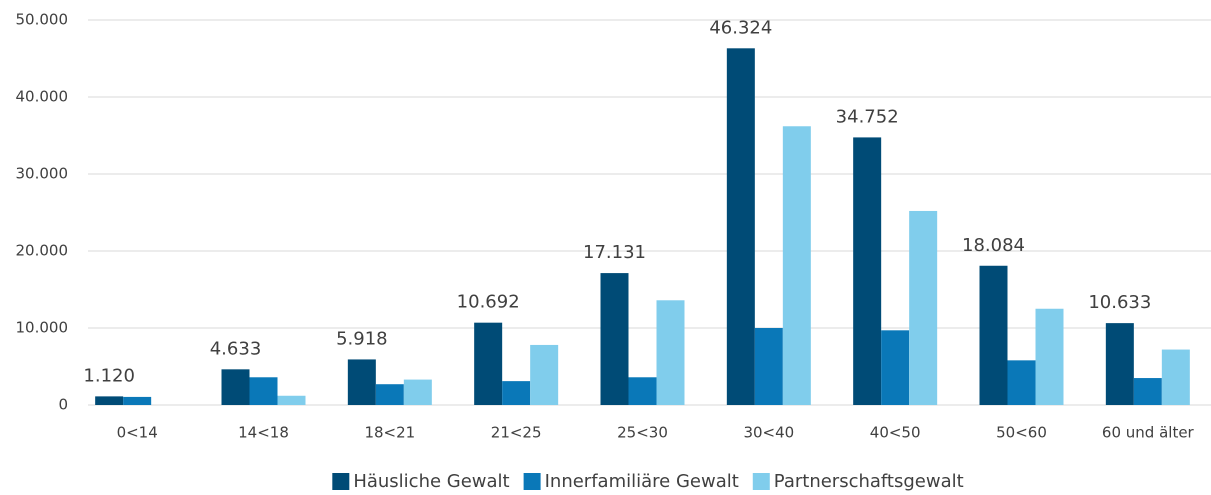 Image resolution: width=1211 pixels, height=495 pixels. Describe the element at coordinates (431, 481) in the screenshot. I see `legend-label: Häusliche Gewalt` at that location.